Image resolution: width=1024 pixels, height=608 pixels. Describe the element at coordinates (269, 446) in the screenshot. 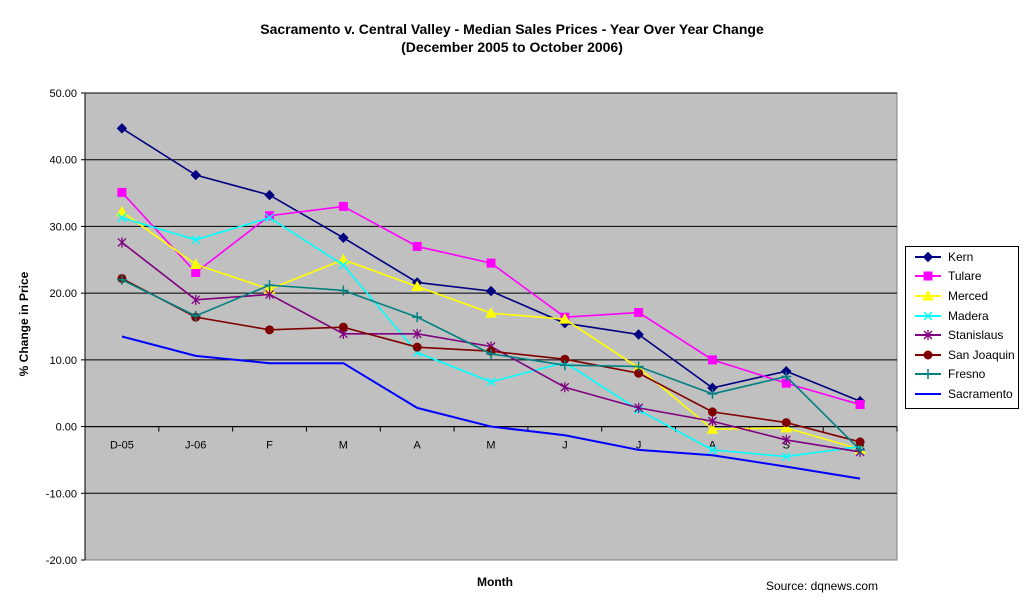

I see `x-tick-label: F` at that location.